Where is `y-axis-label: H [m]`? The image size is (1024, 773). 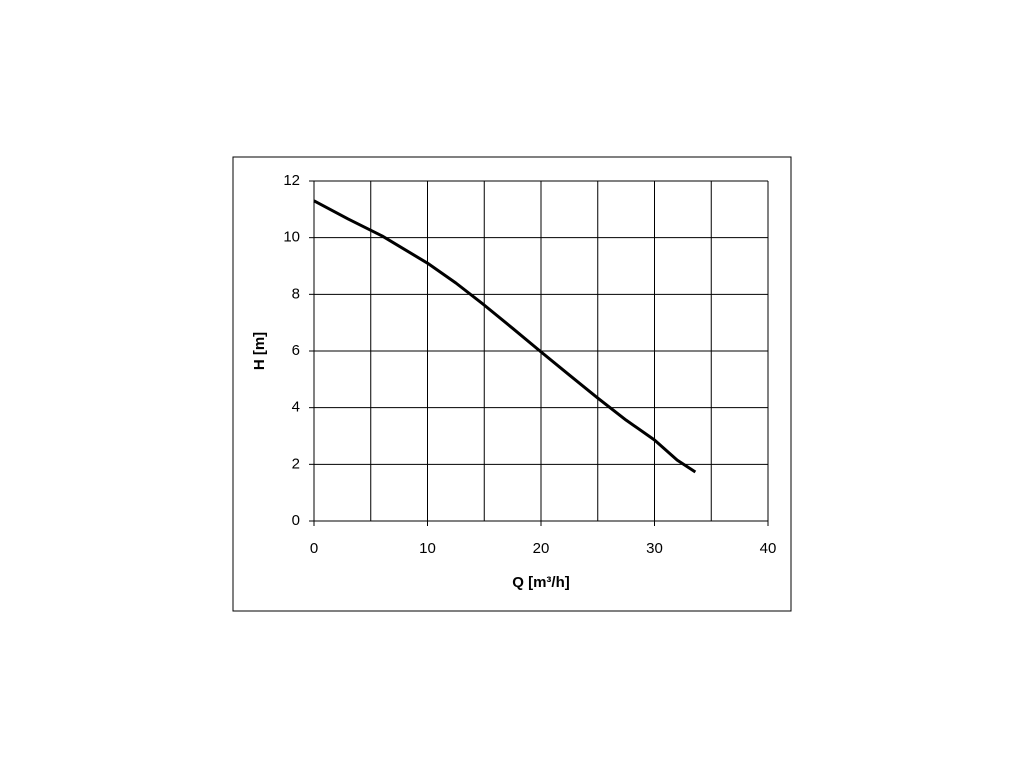
y-axis-label: H [m] is located at coordinates (259, 351).